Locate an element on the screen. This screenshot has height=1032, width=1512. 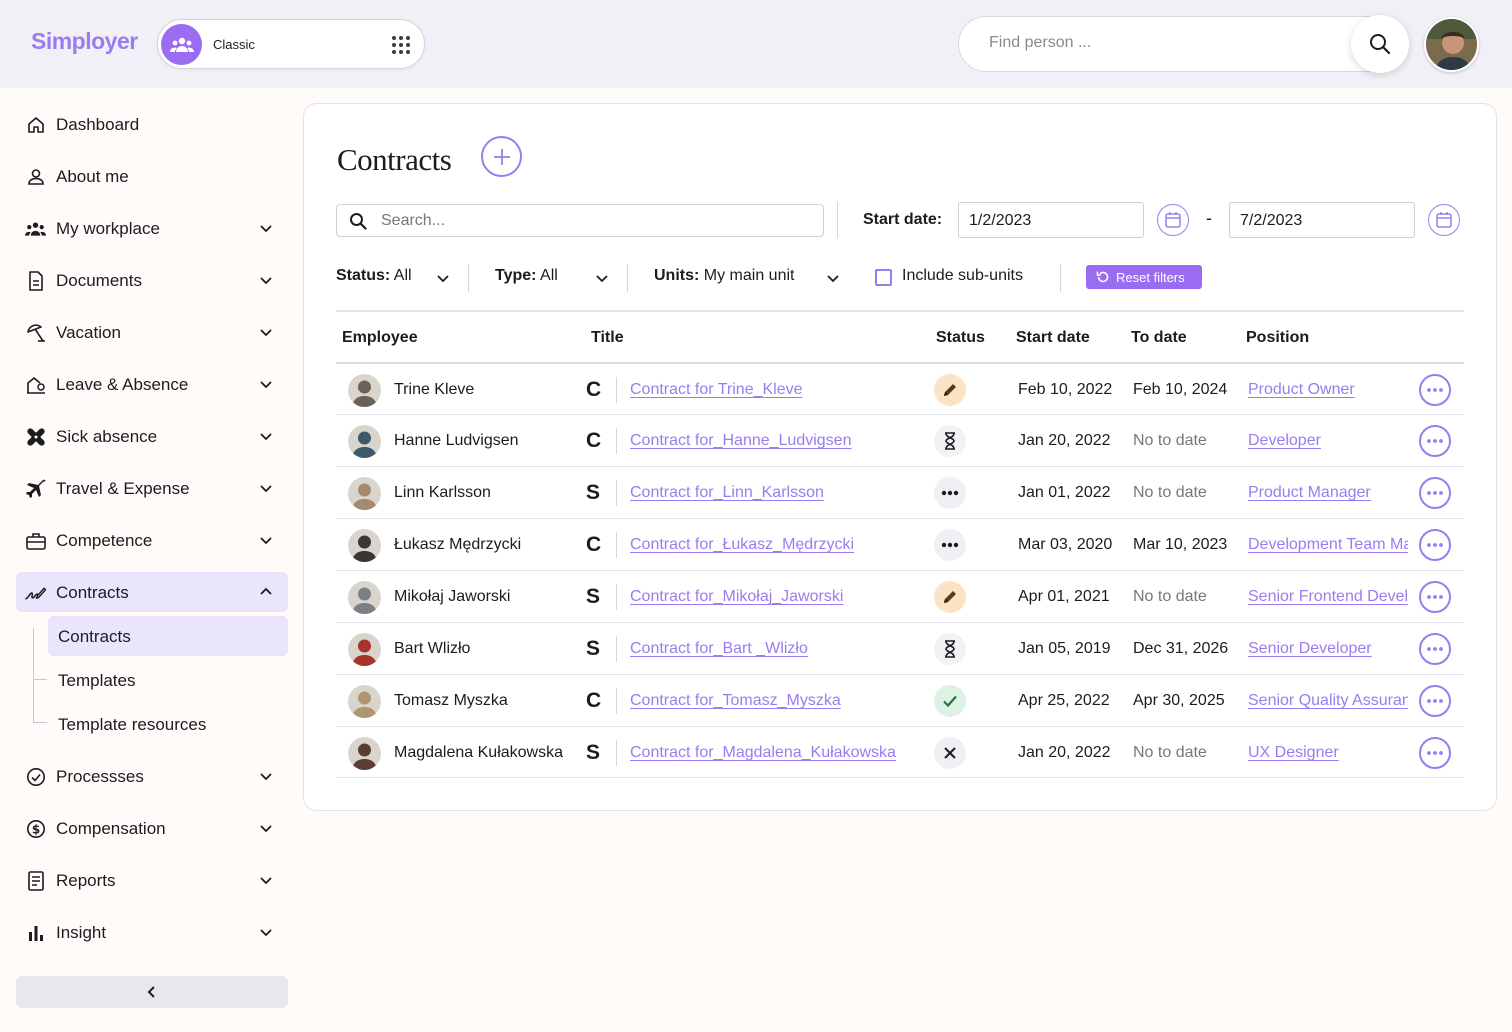
to-date-cell: No to date is located at coordinates (1170, 752).